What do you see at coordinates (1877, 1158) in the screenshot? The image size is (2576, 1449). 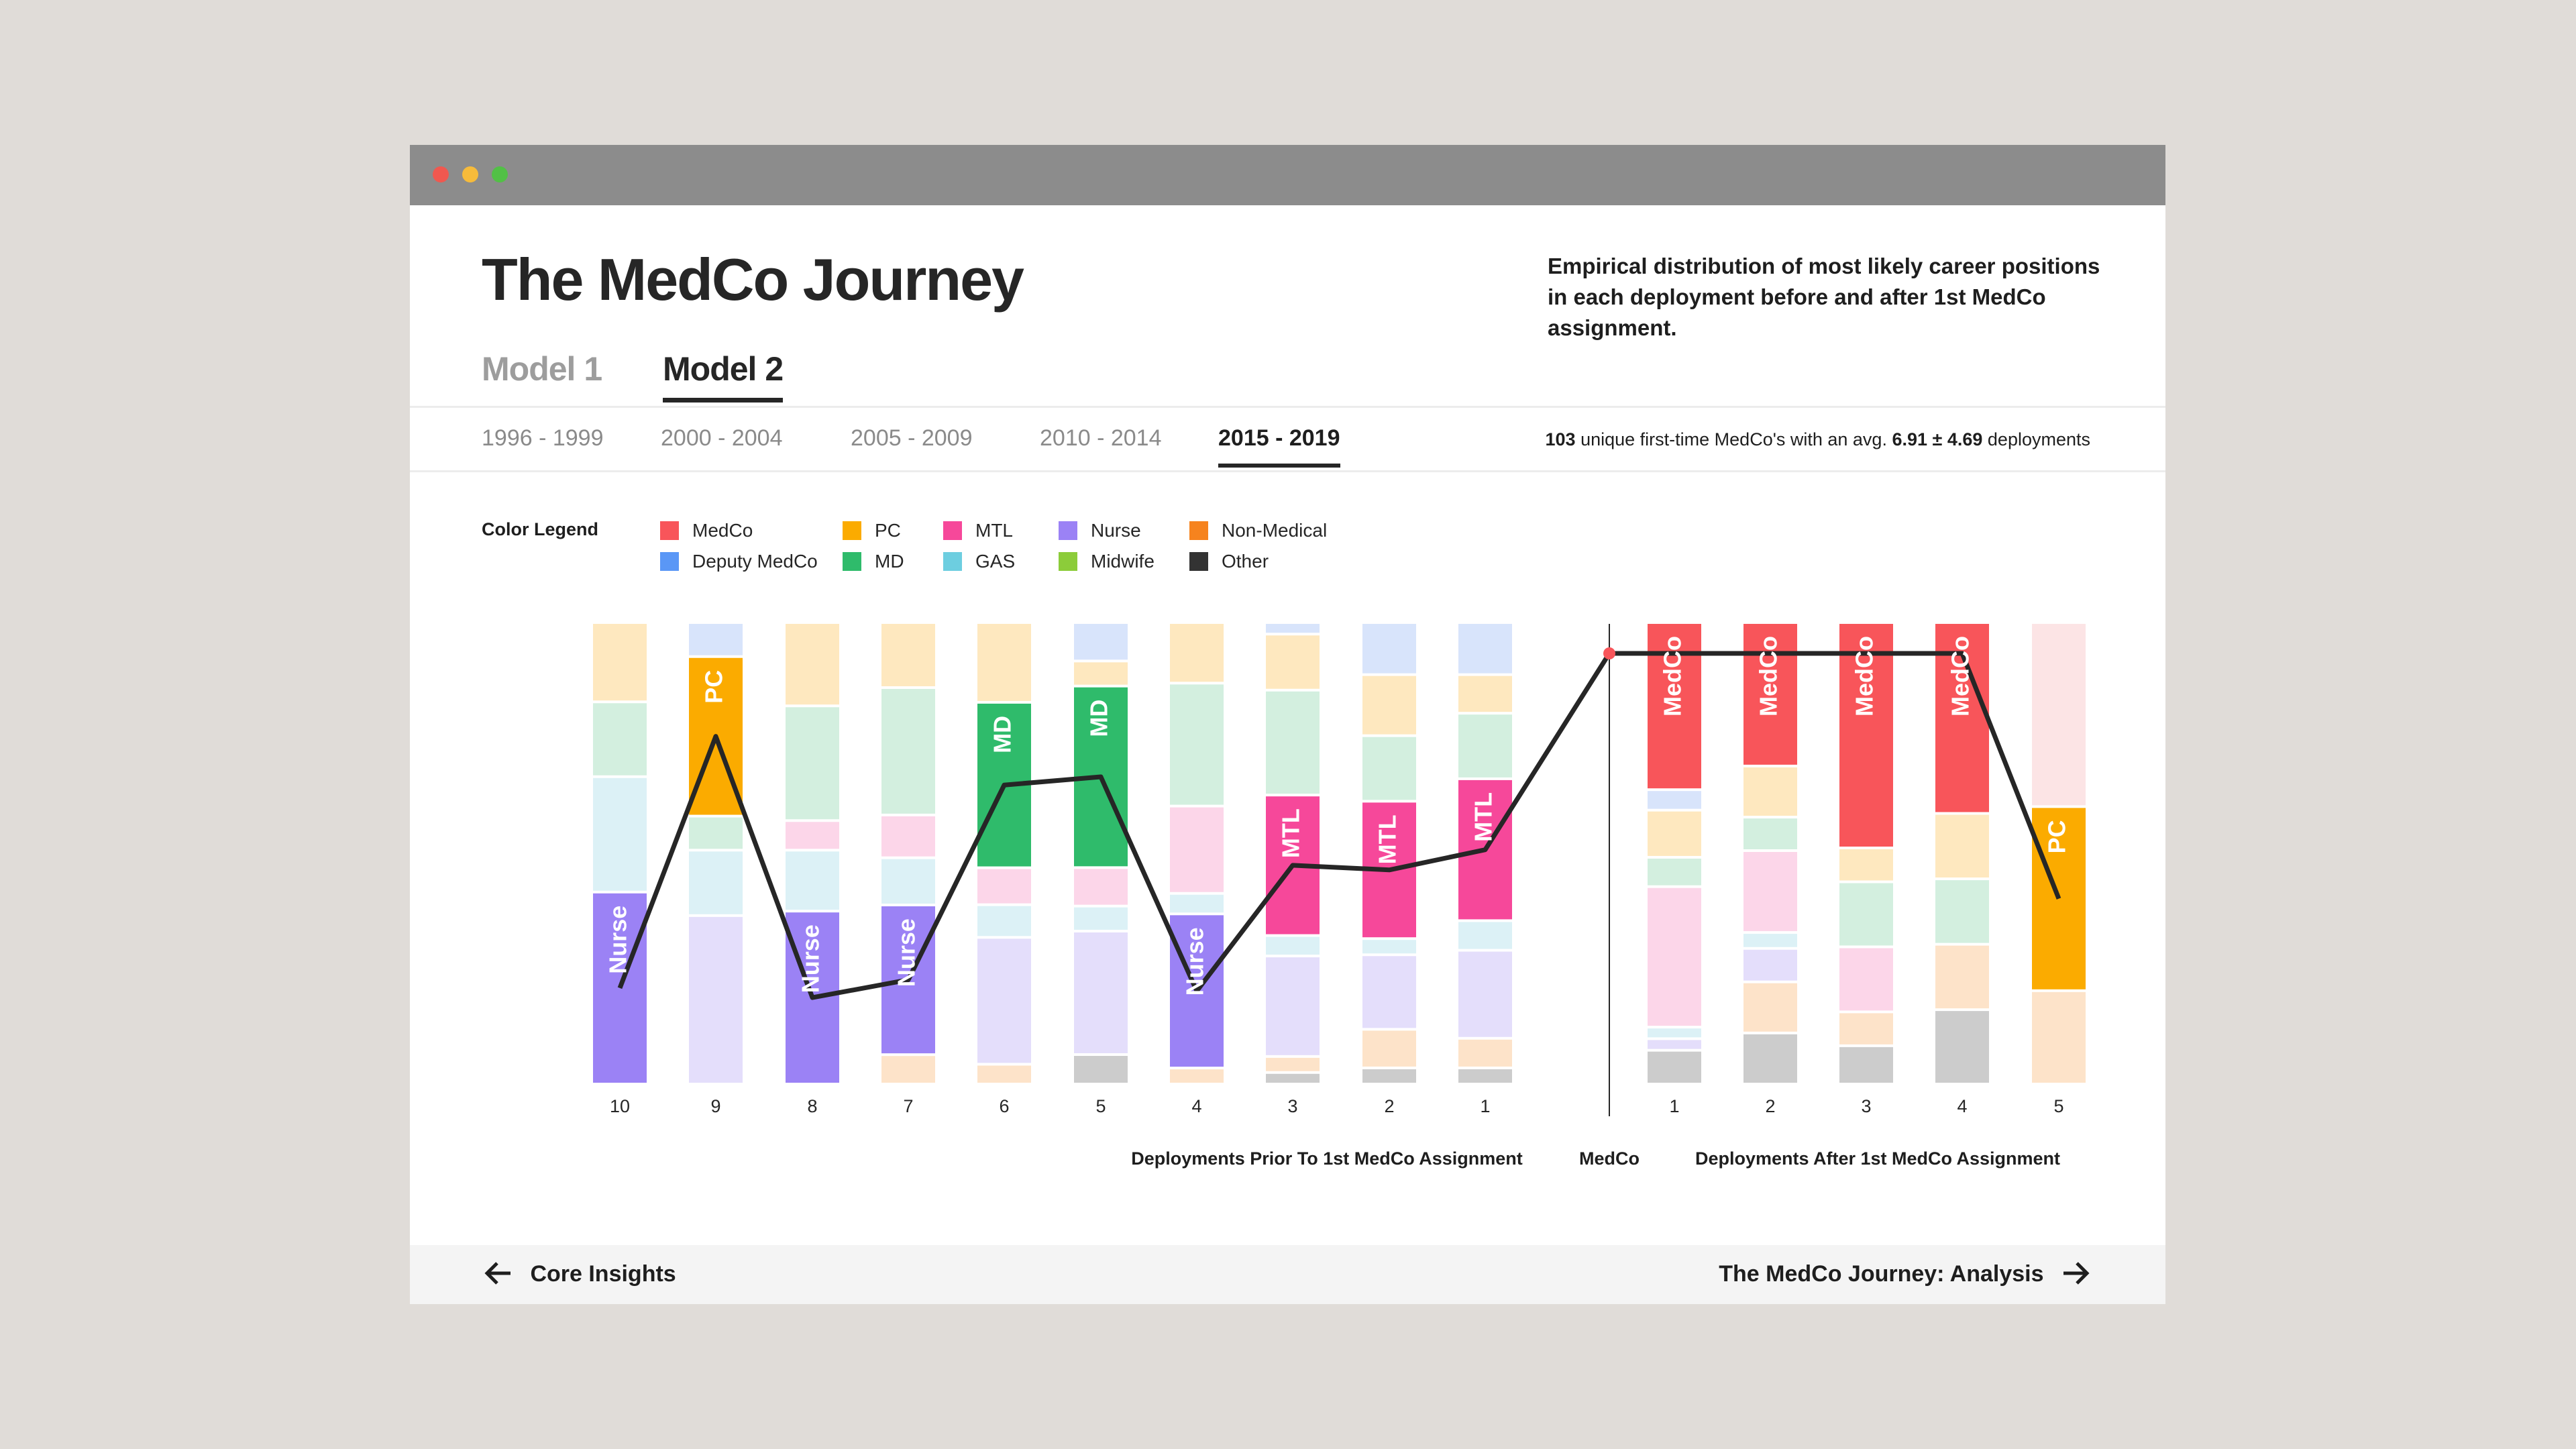 I see `x-axis-caption-after: Deployments After 1st MedCo Assignment` at bounding box center [1877, 1158].